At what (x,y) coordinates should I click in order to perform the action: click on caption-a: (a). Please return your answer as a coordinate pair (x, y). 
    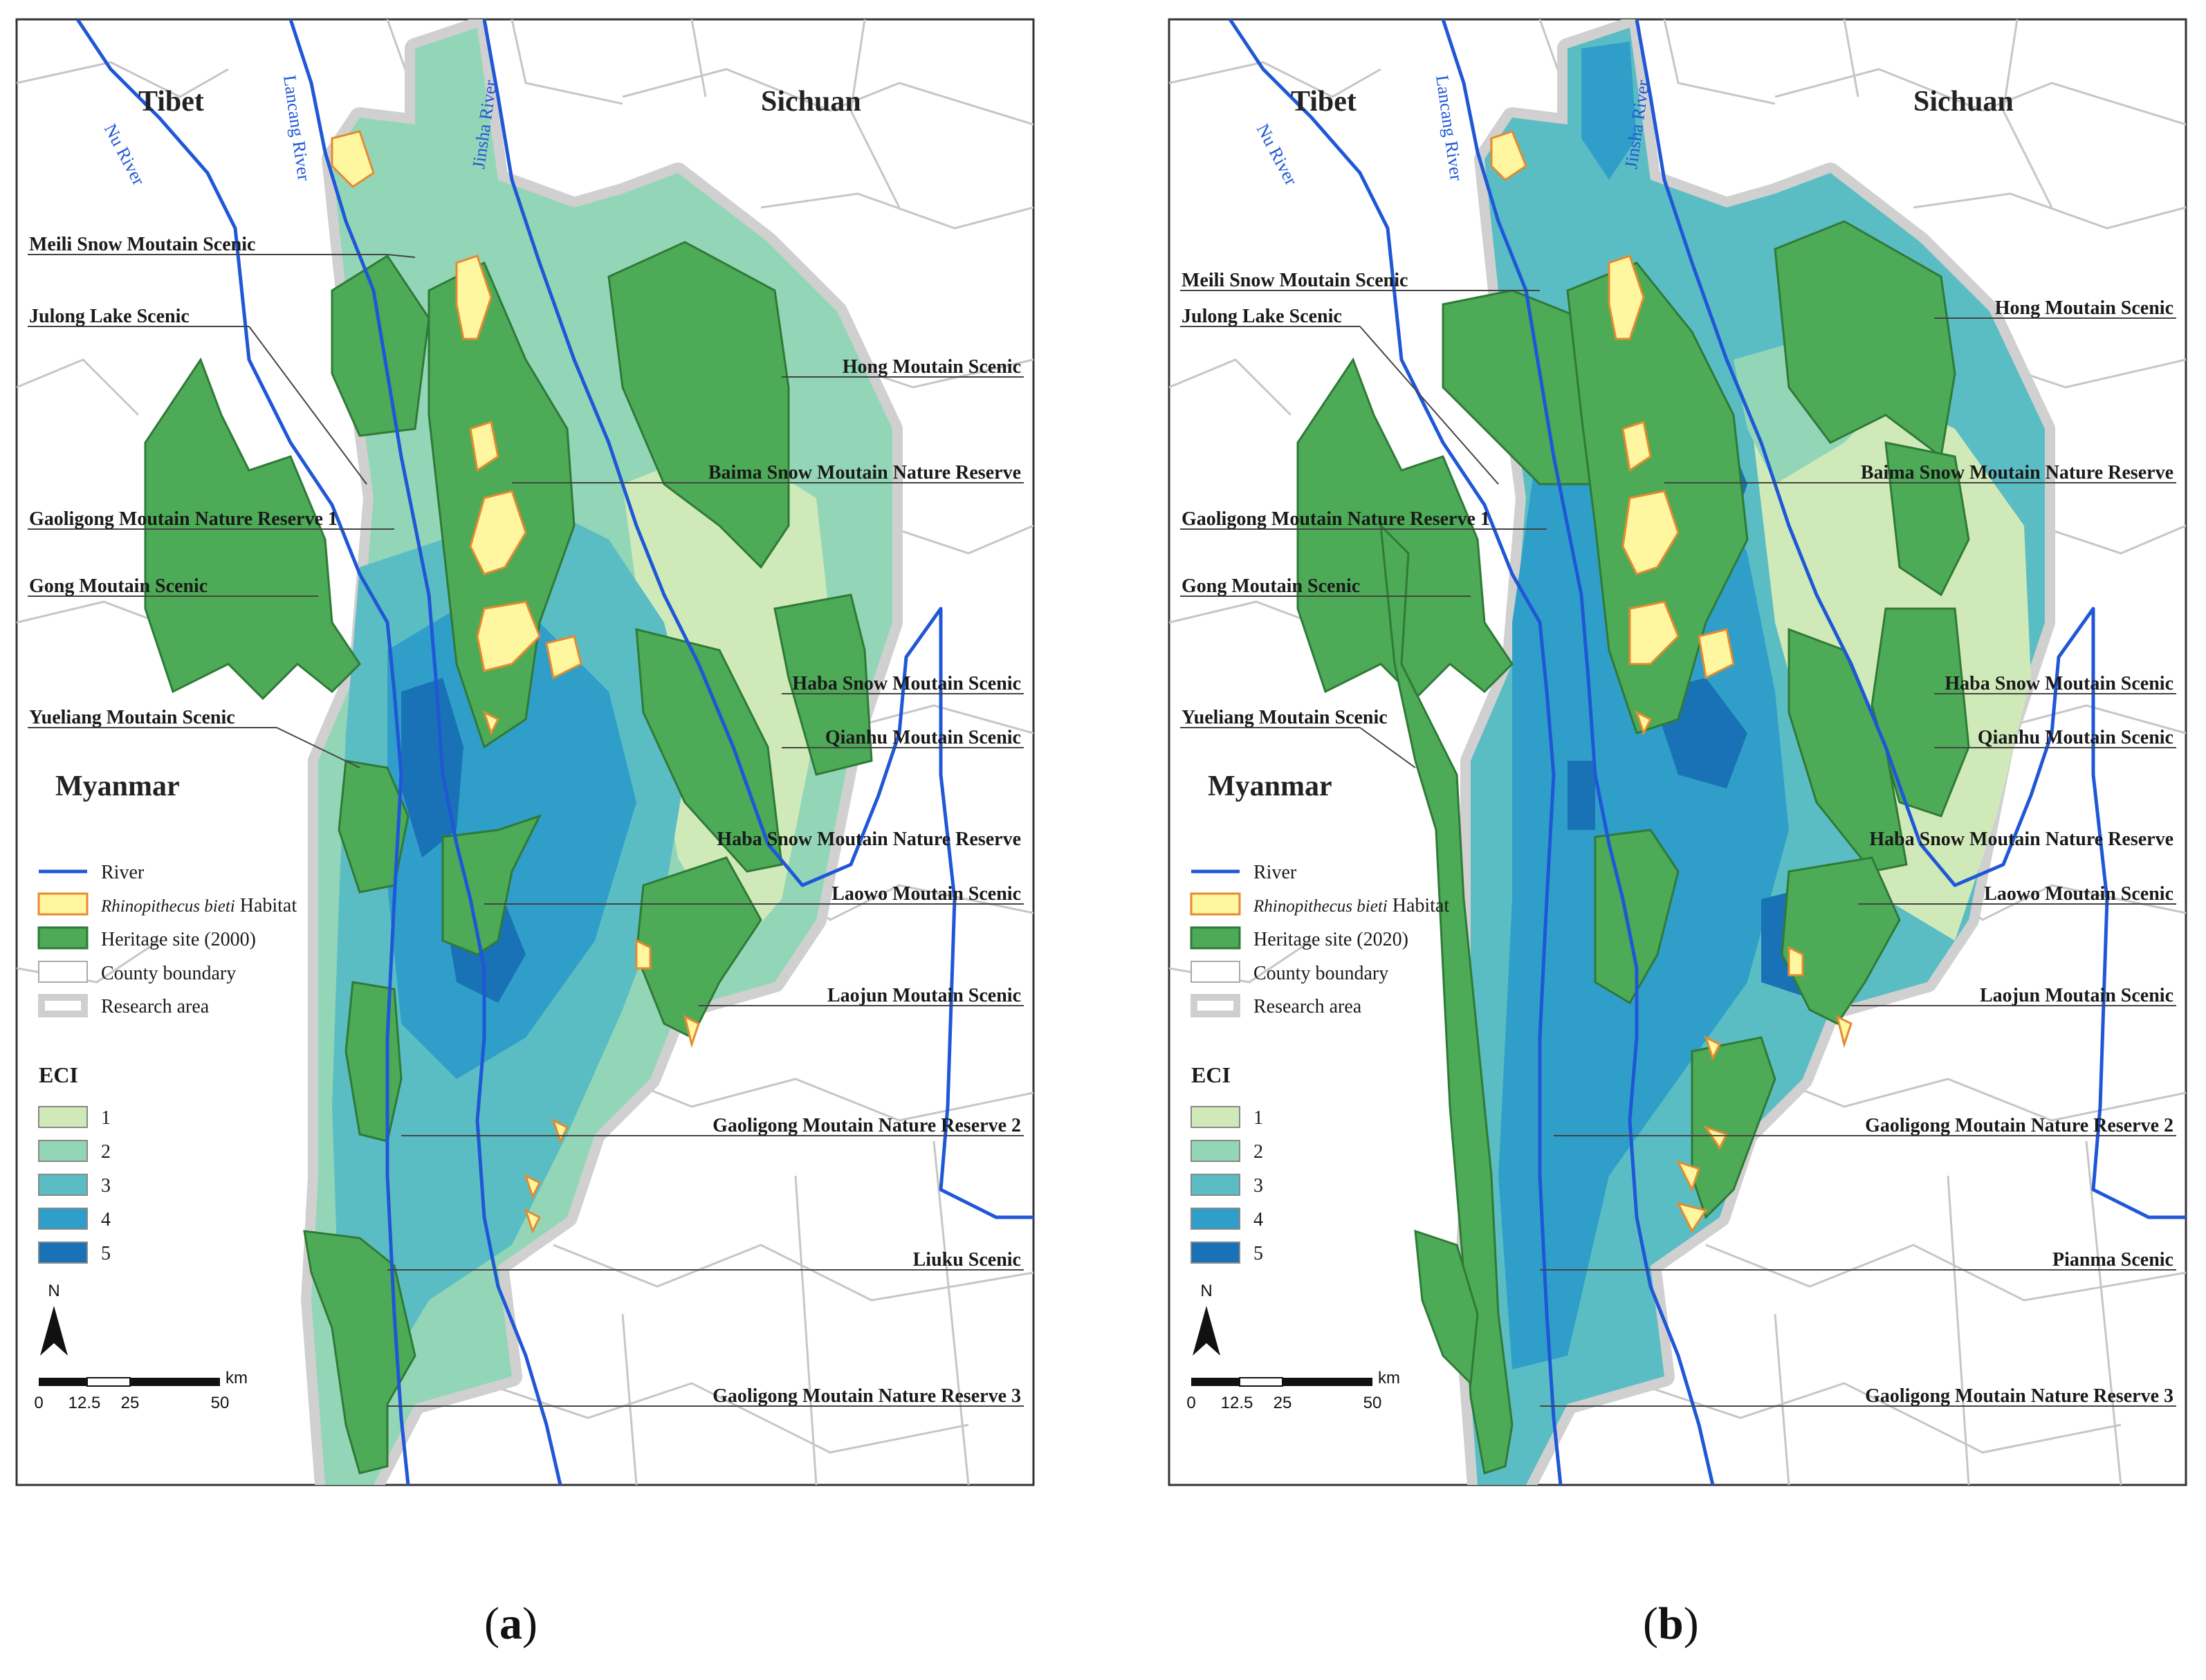
    Looking at the image, I should click on (510, 1623).